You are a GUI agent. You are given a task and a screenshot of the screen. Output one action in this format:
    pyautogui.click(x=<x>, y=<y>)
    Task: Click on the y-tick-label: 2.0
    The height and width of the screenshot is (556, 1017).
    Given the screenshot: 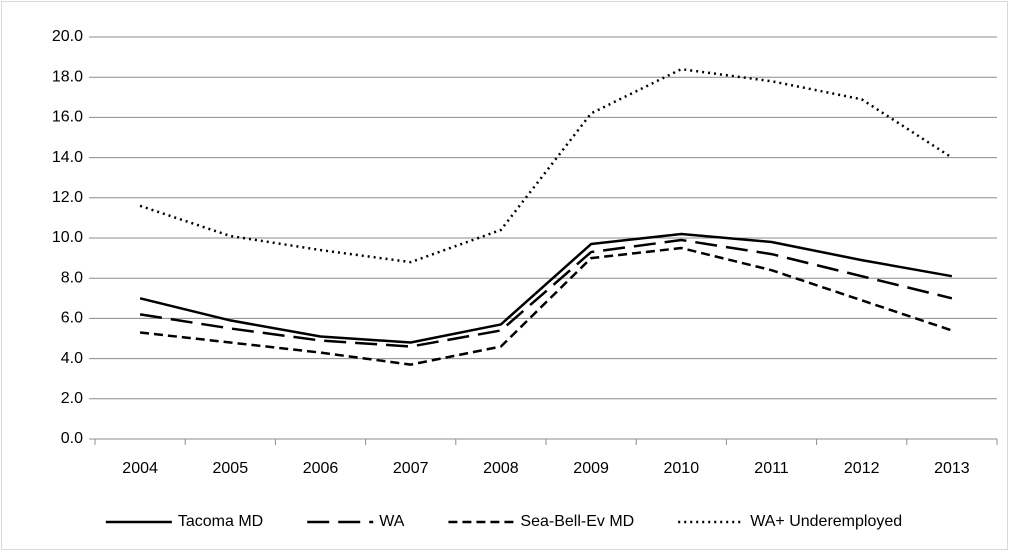 What is the action you would take?
    pyautogui.click(x=72, y=398)
    